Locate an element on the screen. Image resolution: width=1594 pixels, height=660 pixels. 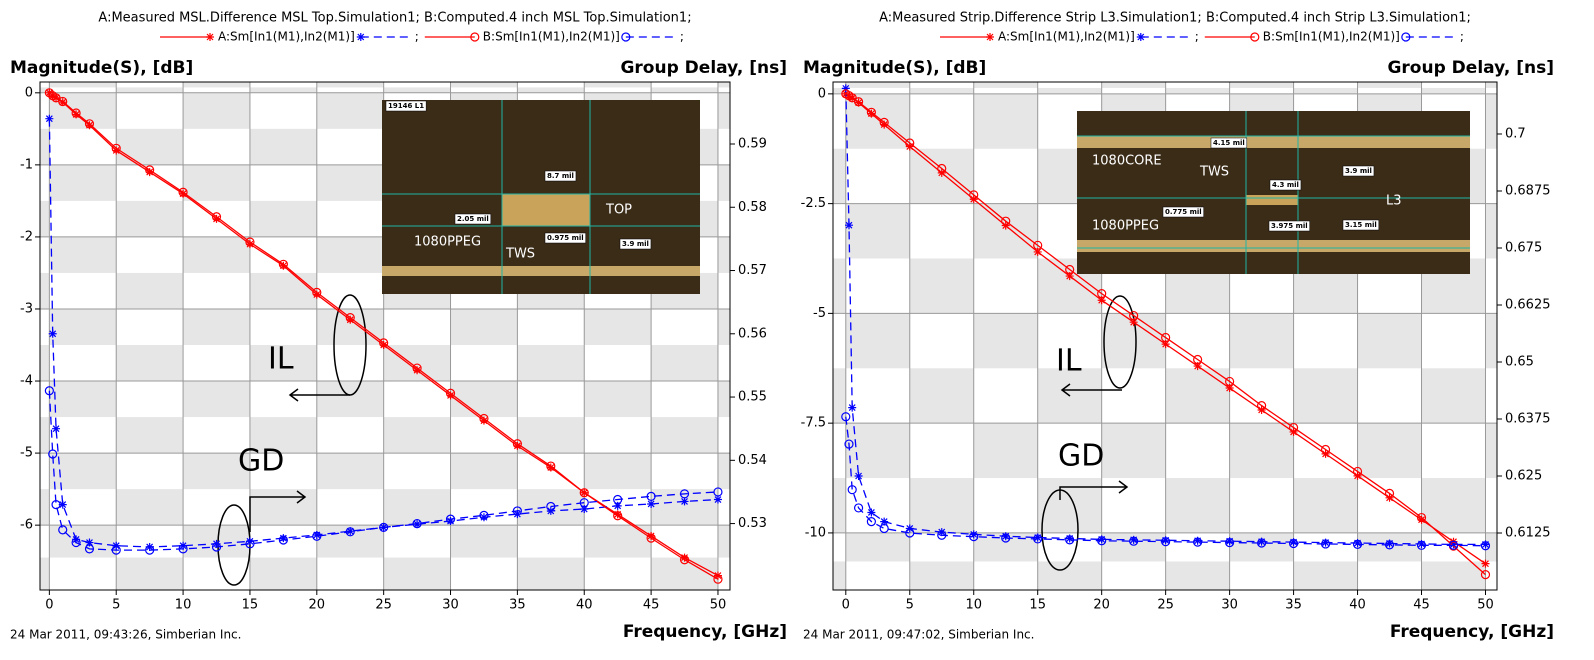
x-tick-label: 35 is located at coordinates (517, 605).